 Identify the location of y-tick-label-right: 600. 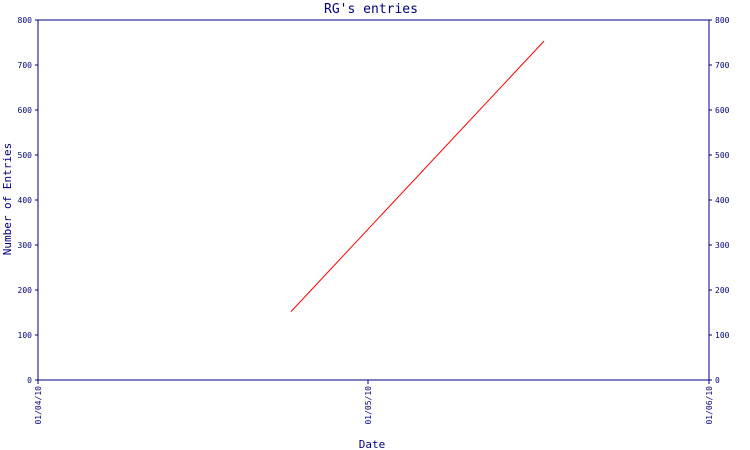
(722, 110).